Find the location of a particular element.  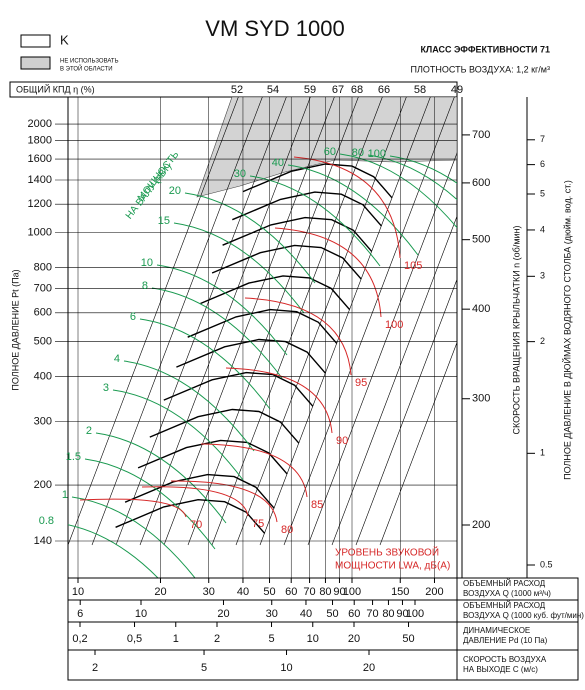

efficiency-tick: 67 is located at coordinates (338, 90).